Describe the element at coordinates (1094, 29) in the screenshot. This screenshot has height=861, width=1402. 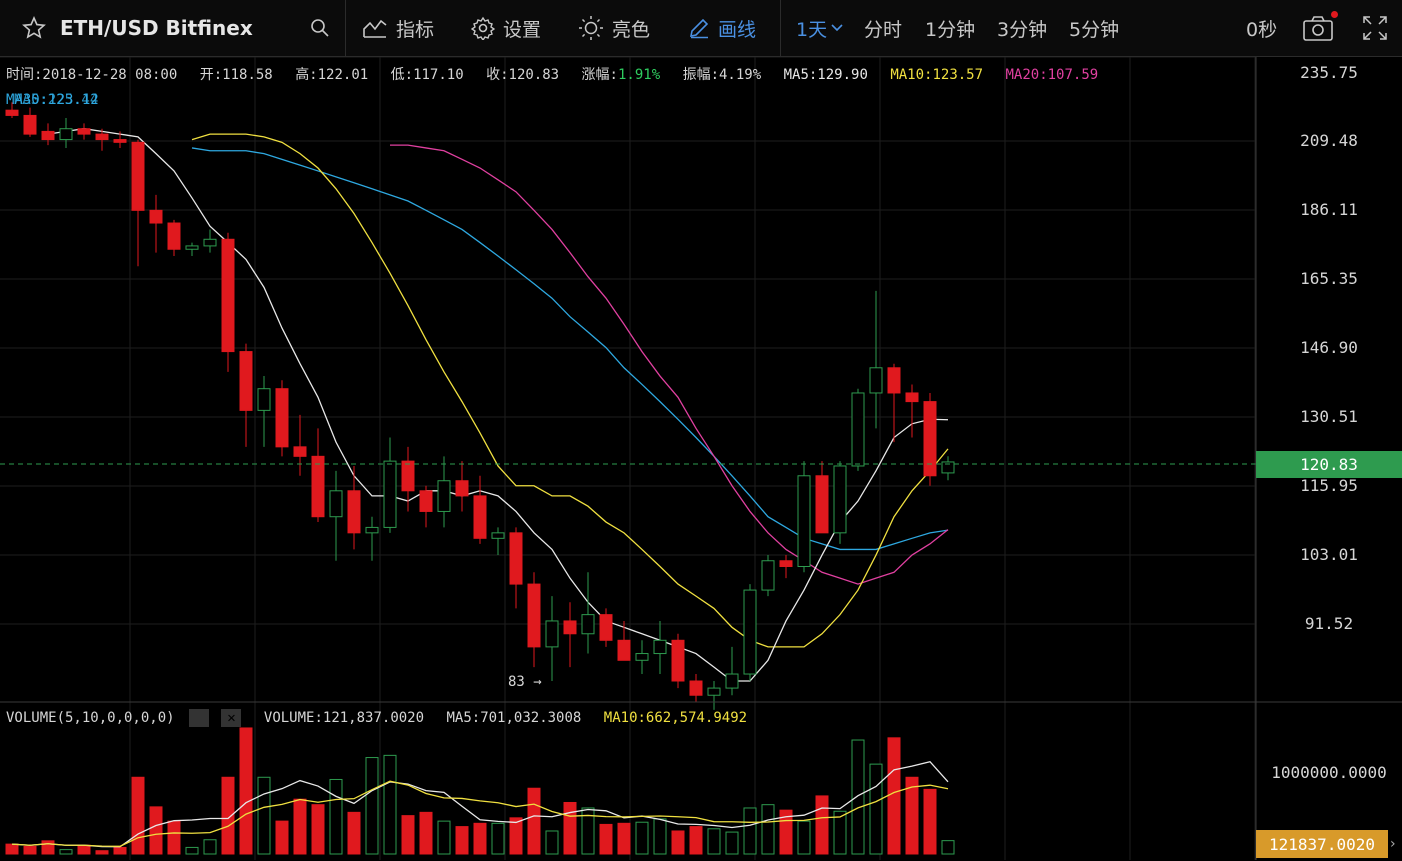
I see `interval-5min: 5分钟` at that location.